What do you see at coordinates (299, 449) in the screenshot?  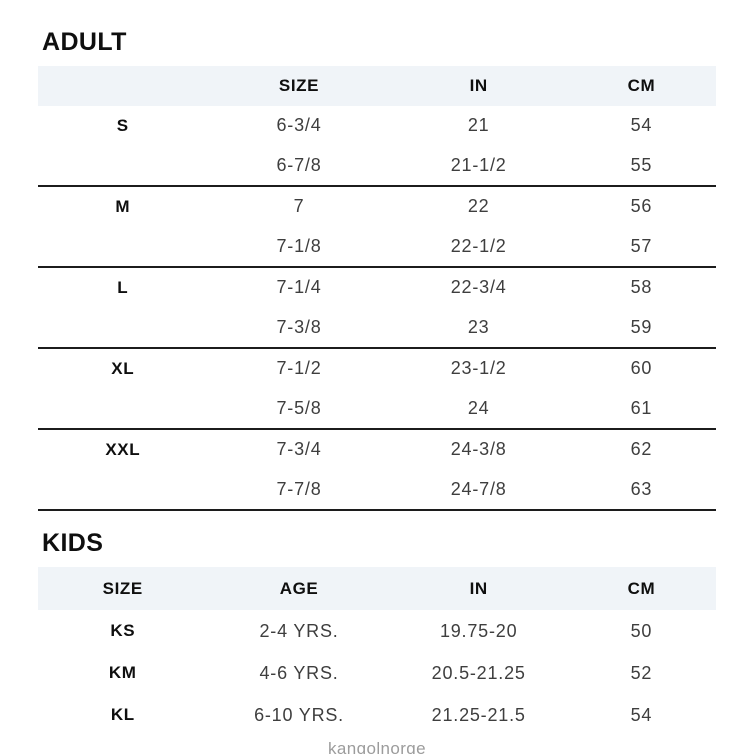 I see `hat-size-cell: 7-3/4` at bounding box center [299, 449].